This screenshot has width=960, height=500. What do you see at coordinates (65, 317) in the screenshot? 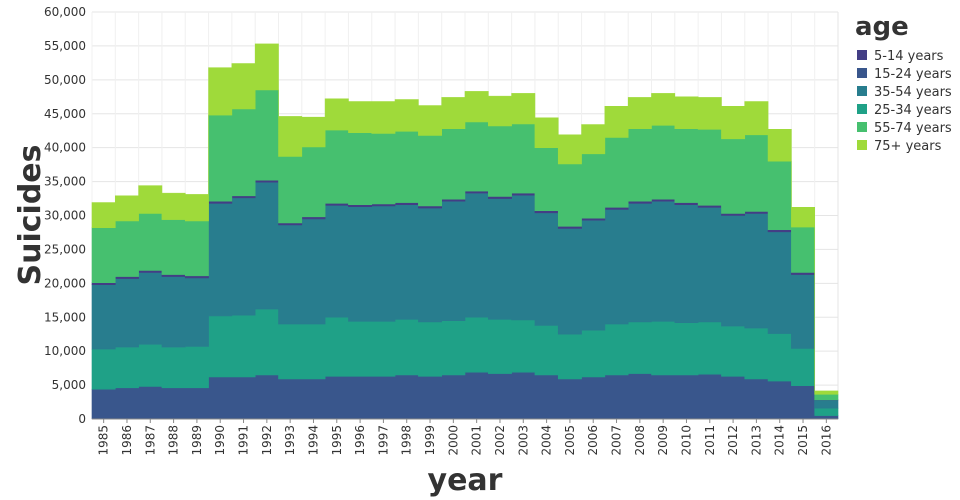
I see `y-tick-label: 15,000` at bounding box center [65, 317].